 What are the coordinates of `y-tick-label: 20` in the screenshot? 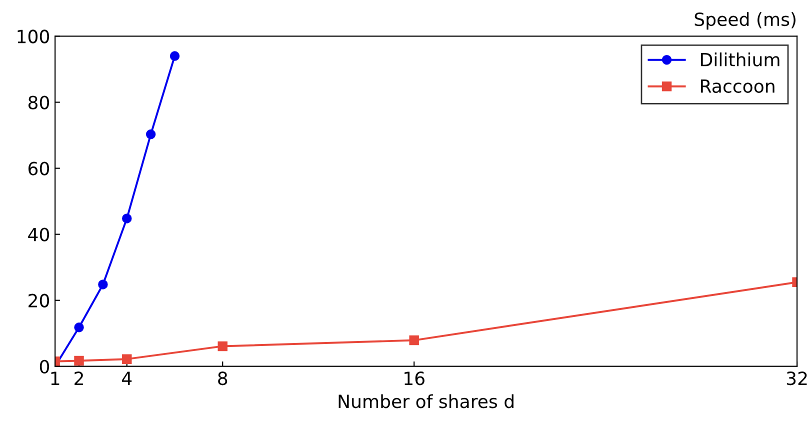 It's located at (39, 301).